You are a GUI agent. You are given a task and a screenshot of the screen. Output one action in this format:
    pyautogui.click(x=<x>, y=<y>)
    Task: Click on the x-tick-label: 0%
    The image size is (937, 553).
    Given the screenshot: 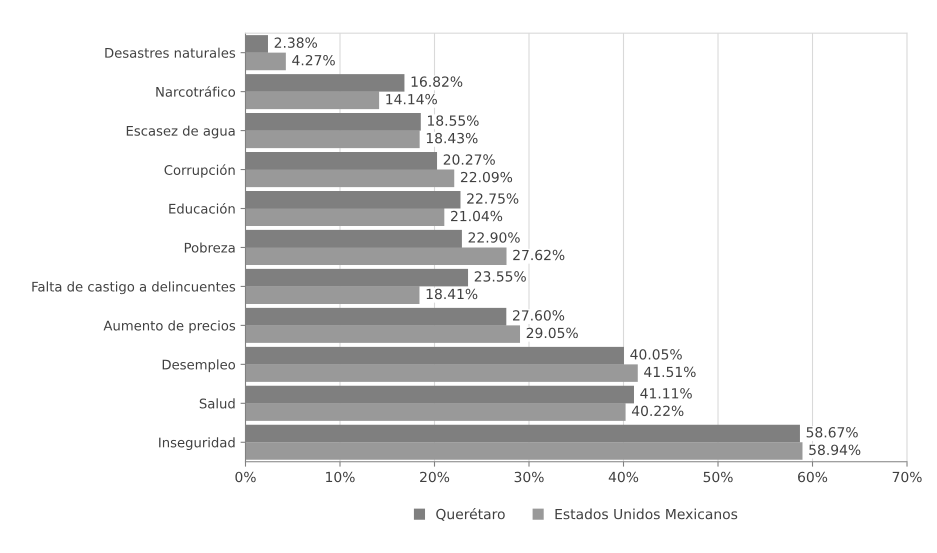 What is the action you would take?
    pyautogui.click(x=245, y=477)
    